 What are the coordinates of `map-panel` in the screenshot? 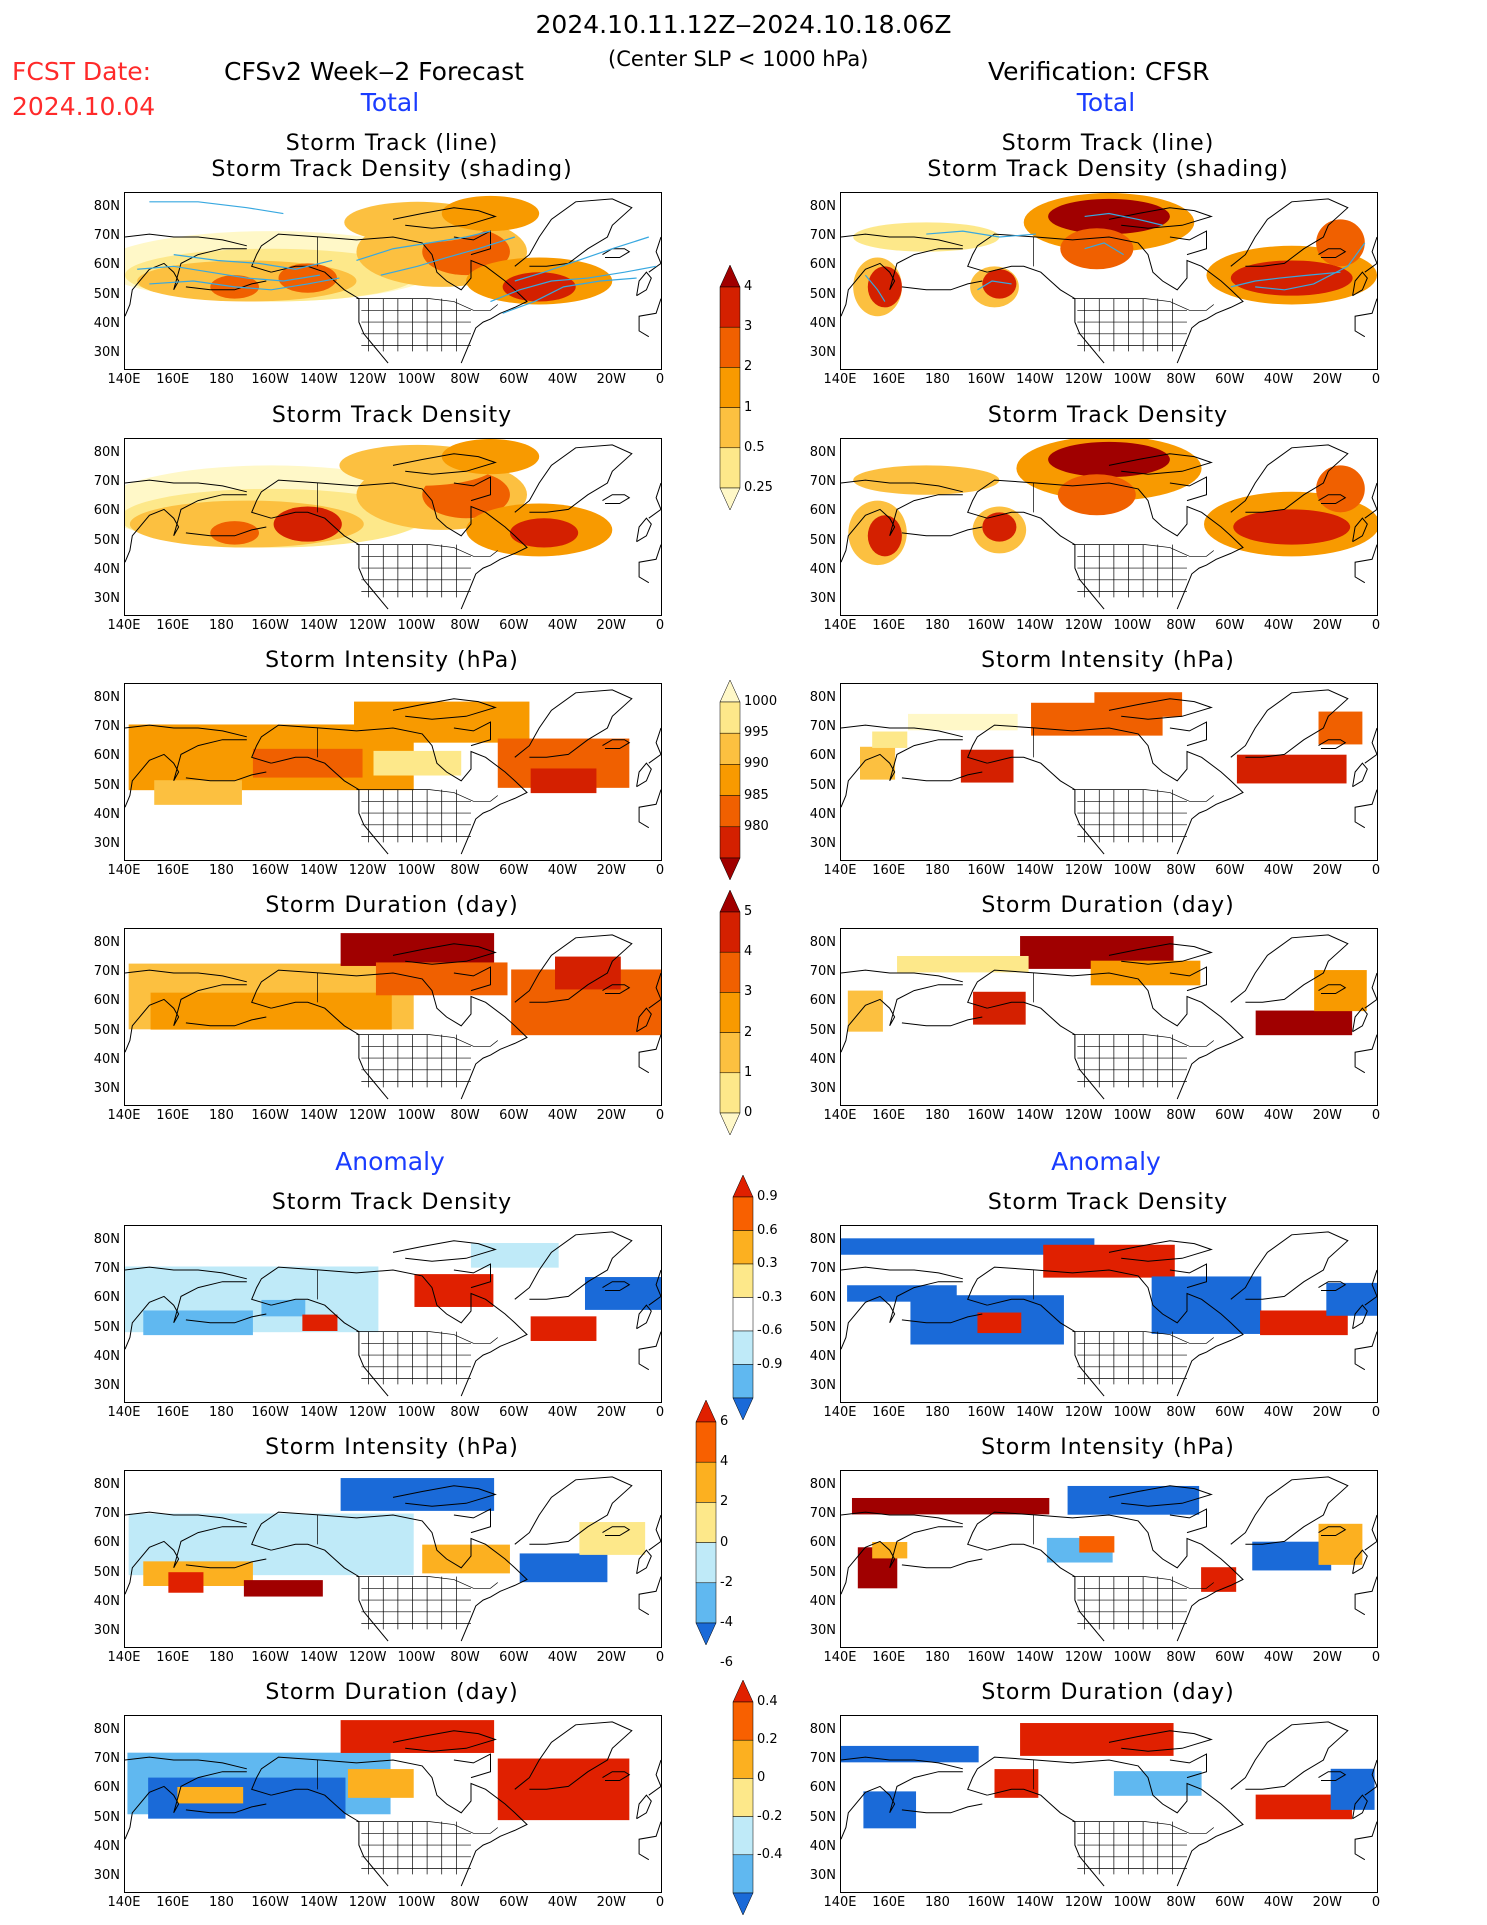 It's located at (1109, 527).